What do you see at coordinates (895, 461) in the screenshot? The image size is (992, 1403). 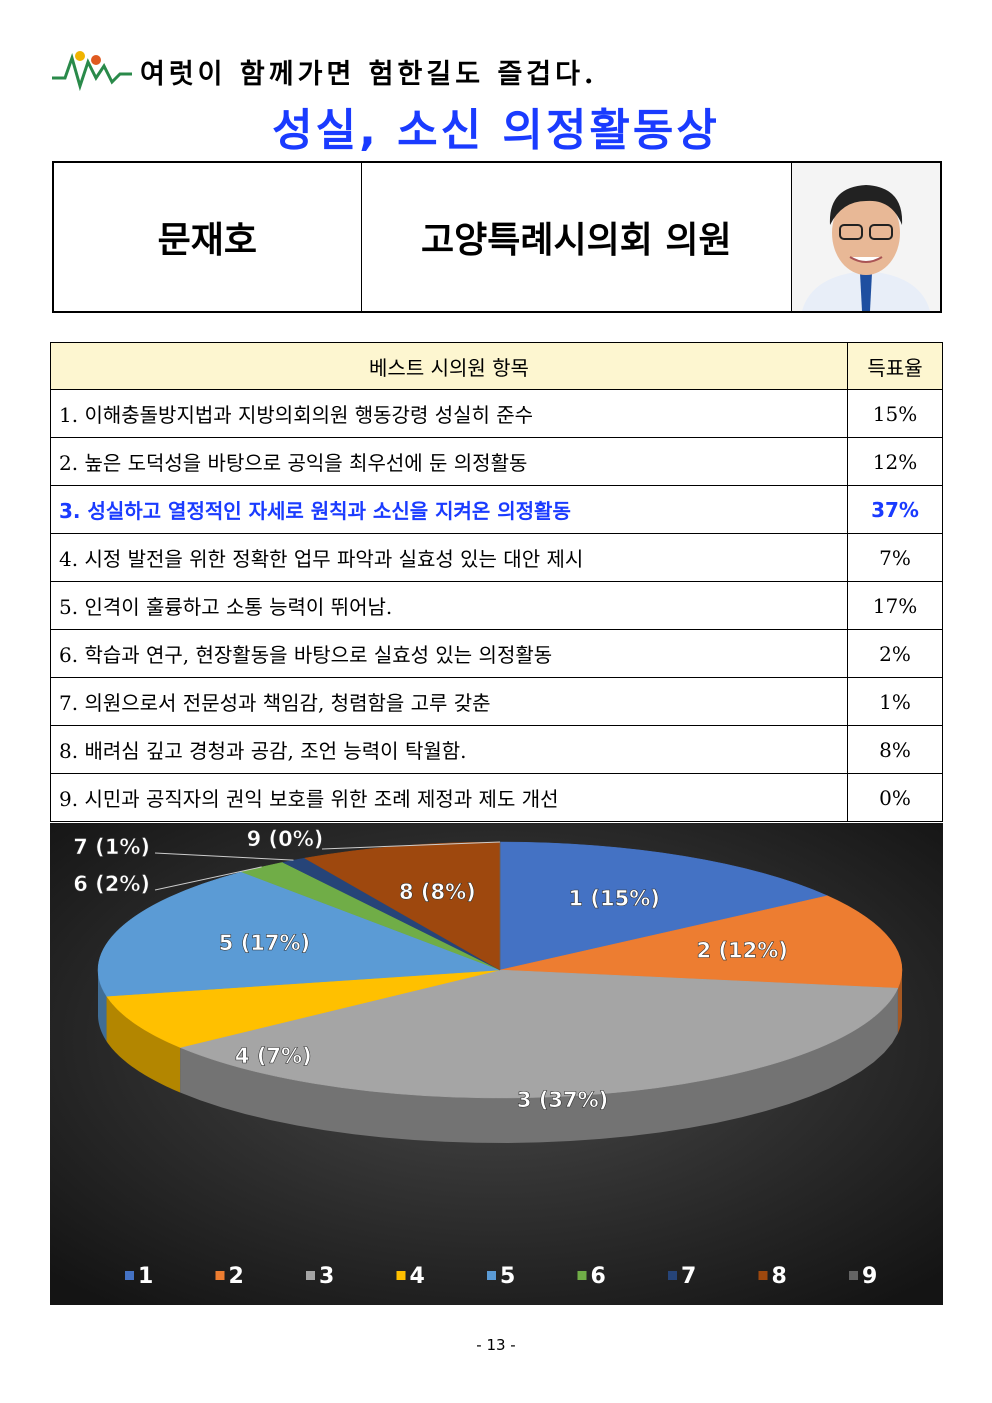 I see `vote-rate: 12%` at bounding box center [895, 461].